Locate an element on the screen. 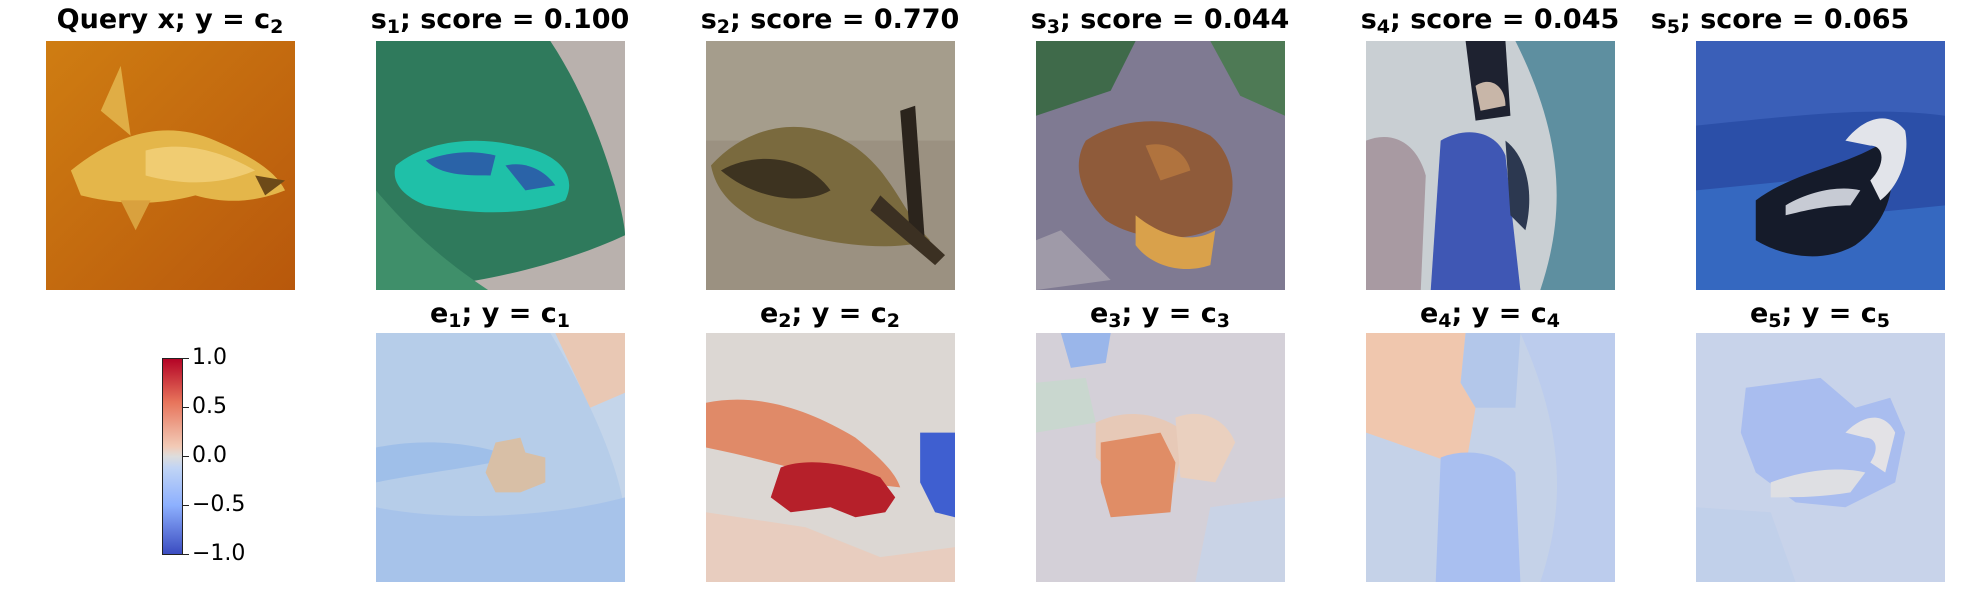 The height and width of the screenshot is (591, 1963). explanation-title-2: e2; y = c2 is located at coordinates (829, 315).